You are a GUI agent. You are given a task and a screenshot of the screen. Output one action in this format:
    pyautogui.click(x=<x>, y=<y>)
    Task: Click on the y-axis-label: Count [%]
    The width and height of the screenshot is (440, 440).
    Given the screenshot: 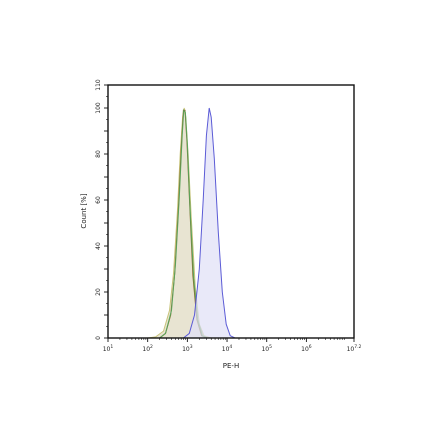 What is the action you would take?
    pyautogui.click(x=84, y=210)
    